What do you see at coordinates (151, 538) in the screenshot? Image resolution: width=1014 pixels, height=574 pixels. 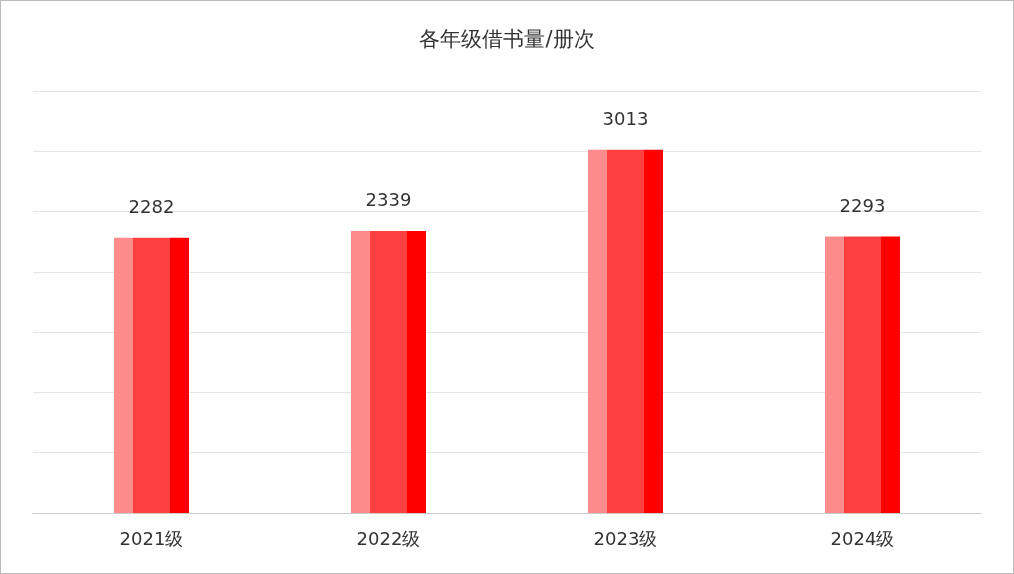 I see `x-tick-label: 2021级` at bounding box center [151, 538].